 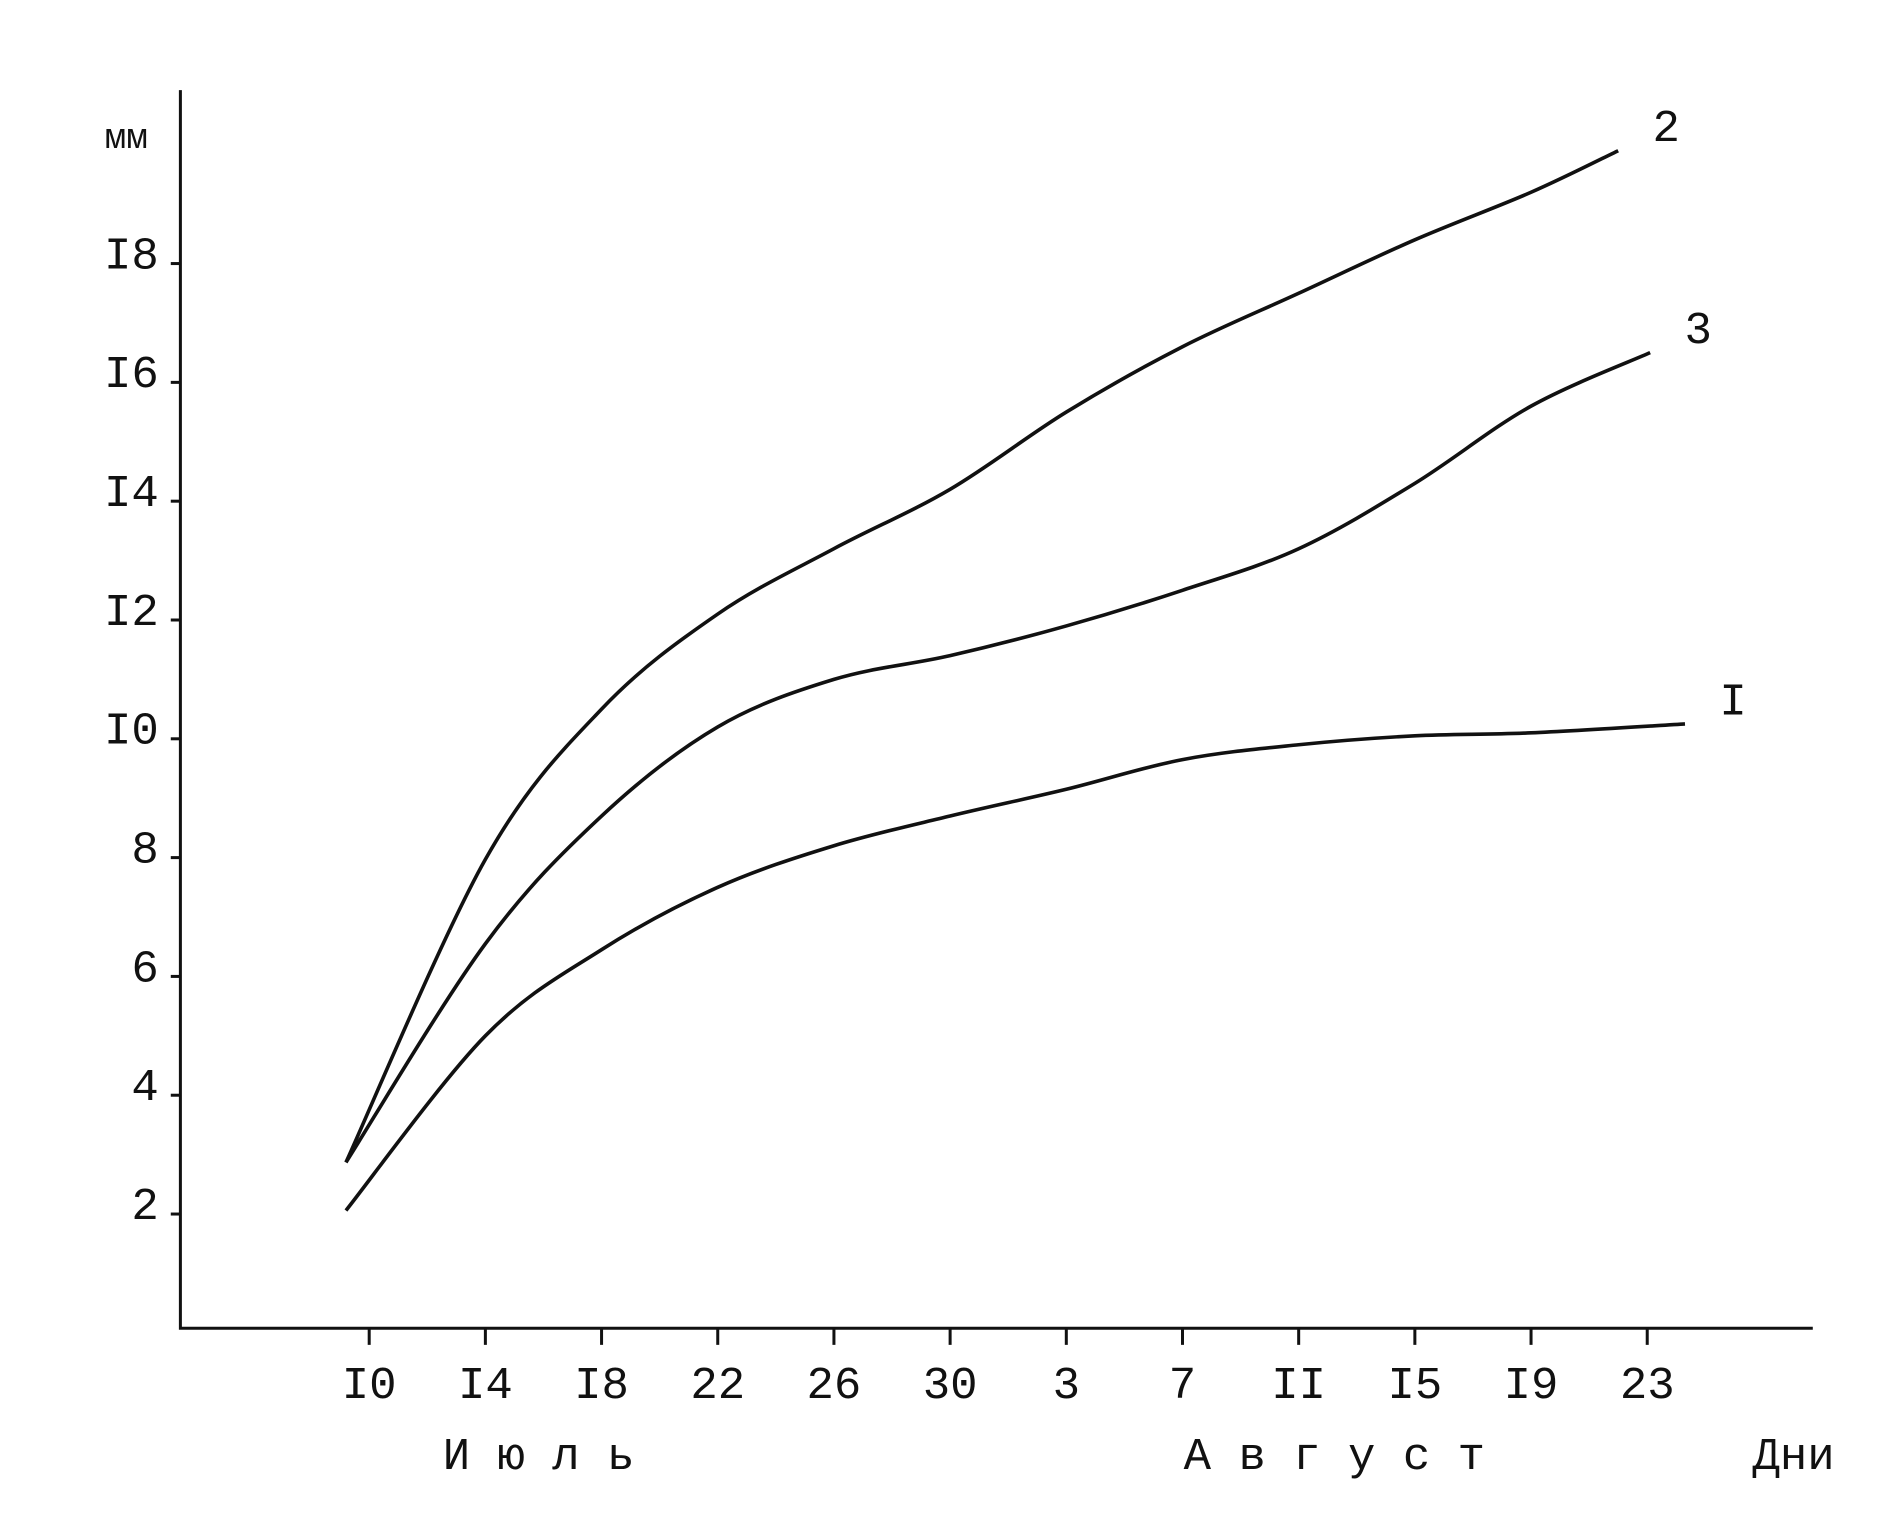 What do you see at coordinates (1666, 129) in the screenshot?
I see `series-label: 2` at bounding box center [1666, 129].